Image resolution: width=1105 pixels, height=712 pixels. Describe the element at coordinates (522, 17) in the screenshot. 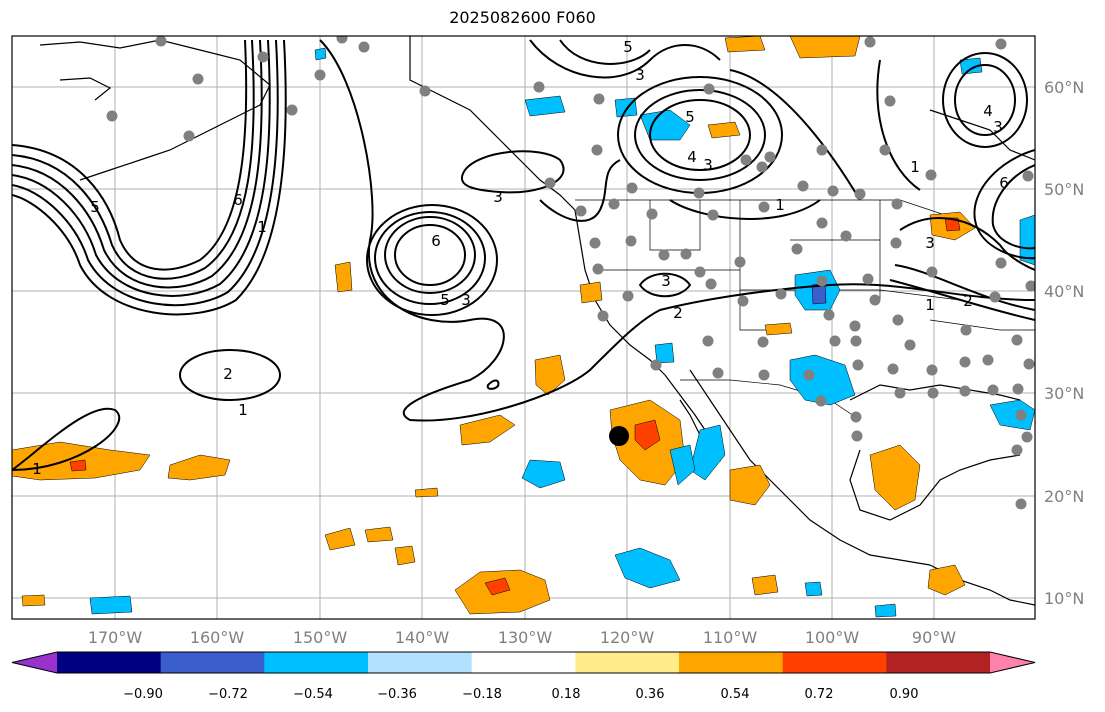

I see `figure-title: 2025082600 F060` at that location.